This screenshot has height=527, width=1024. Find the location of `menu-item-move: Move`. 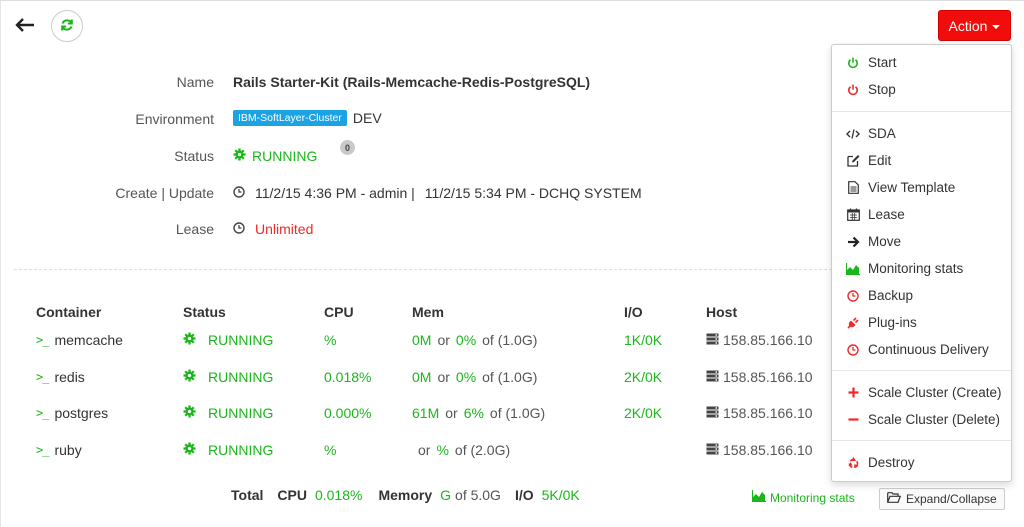

menu-item-move: Move is located at coordinates (873, 241).